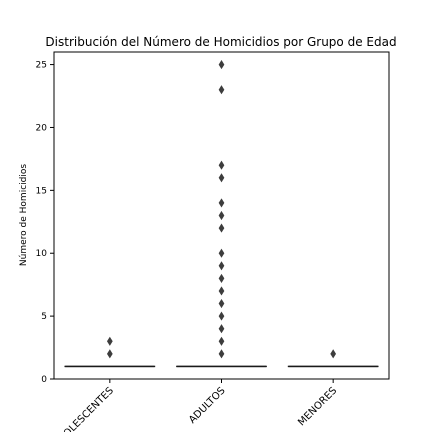 This screenshot has width=432, height=432. What do you see at coordinates (41, 66) in the screenshot?
I see `y-tick-label: 25` at bounding box center [41, 66].